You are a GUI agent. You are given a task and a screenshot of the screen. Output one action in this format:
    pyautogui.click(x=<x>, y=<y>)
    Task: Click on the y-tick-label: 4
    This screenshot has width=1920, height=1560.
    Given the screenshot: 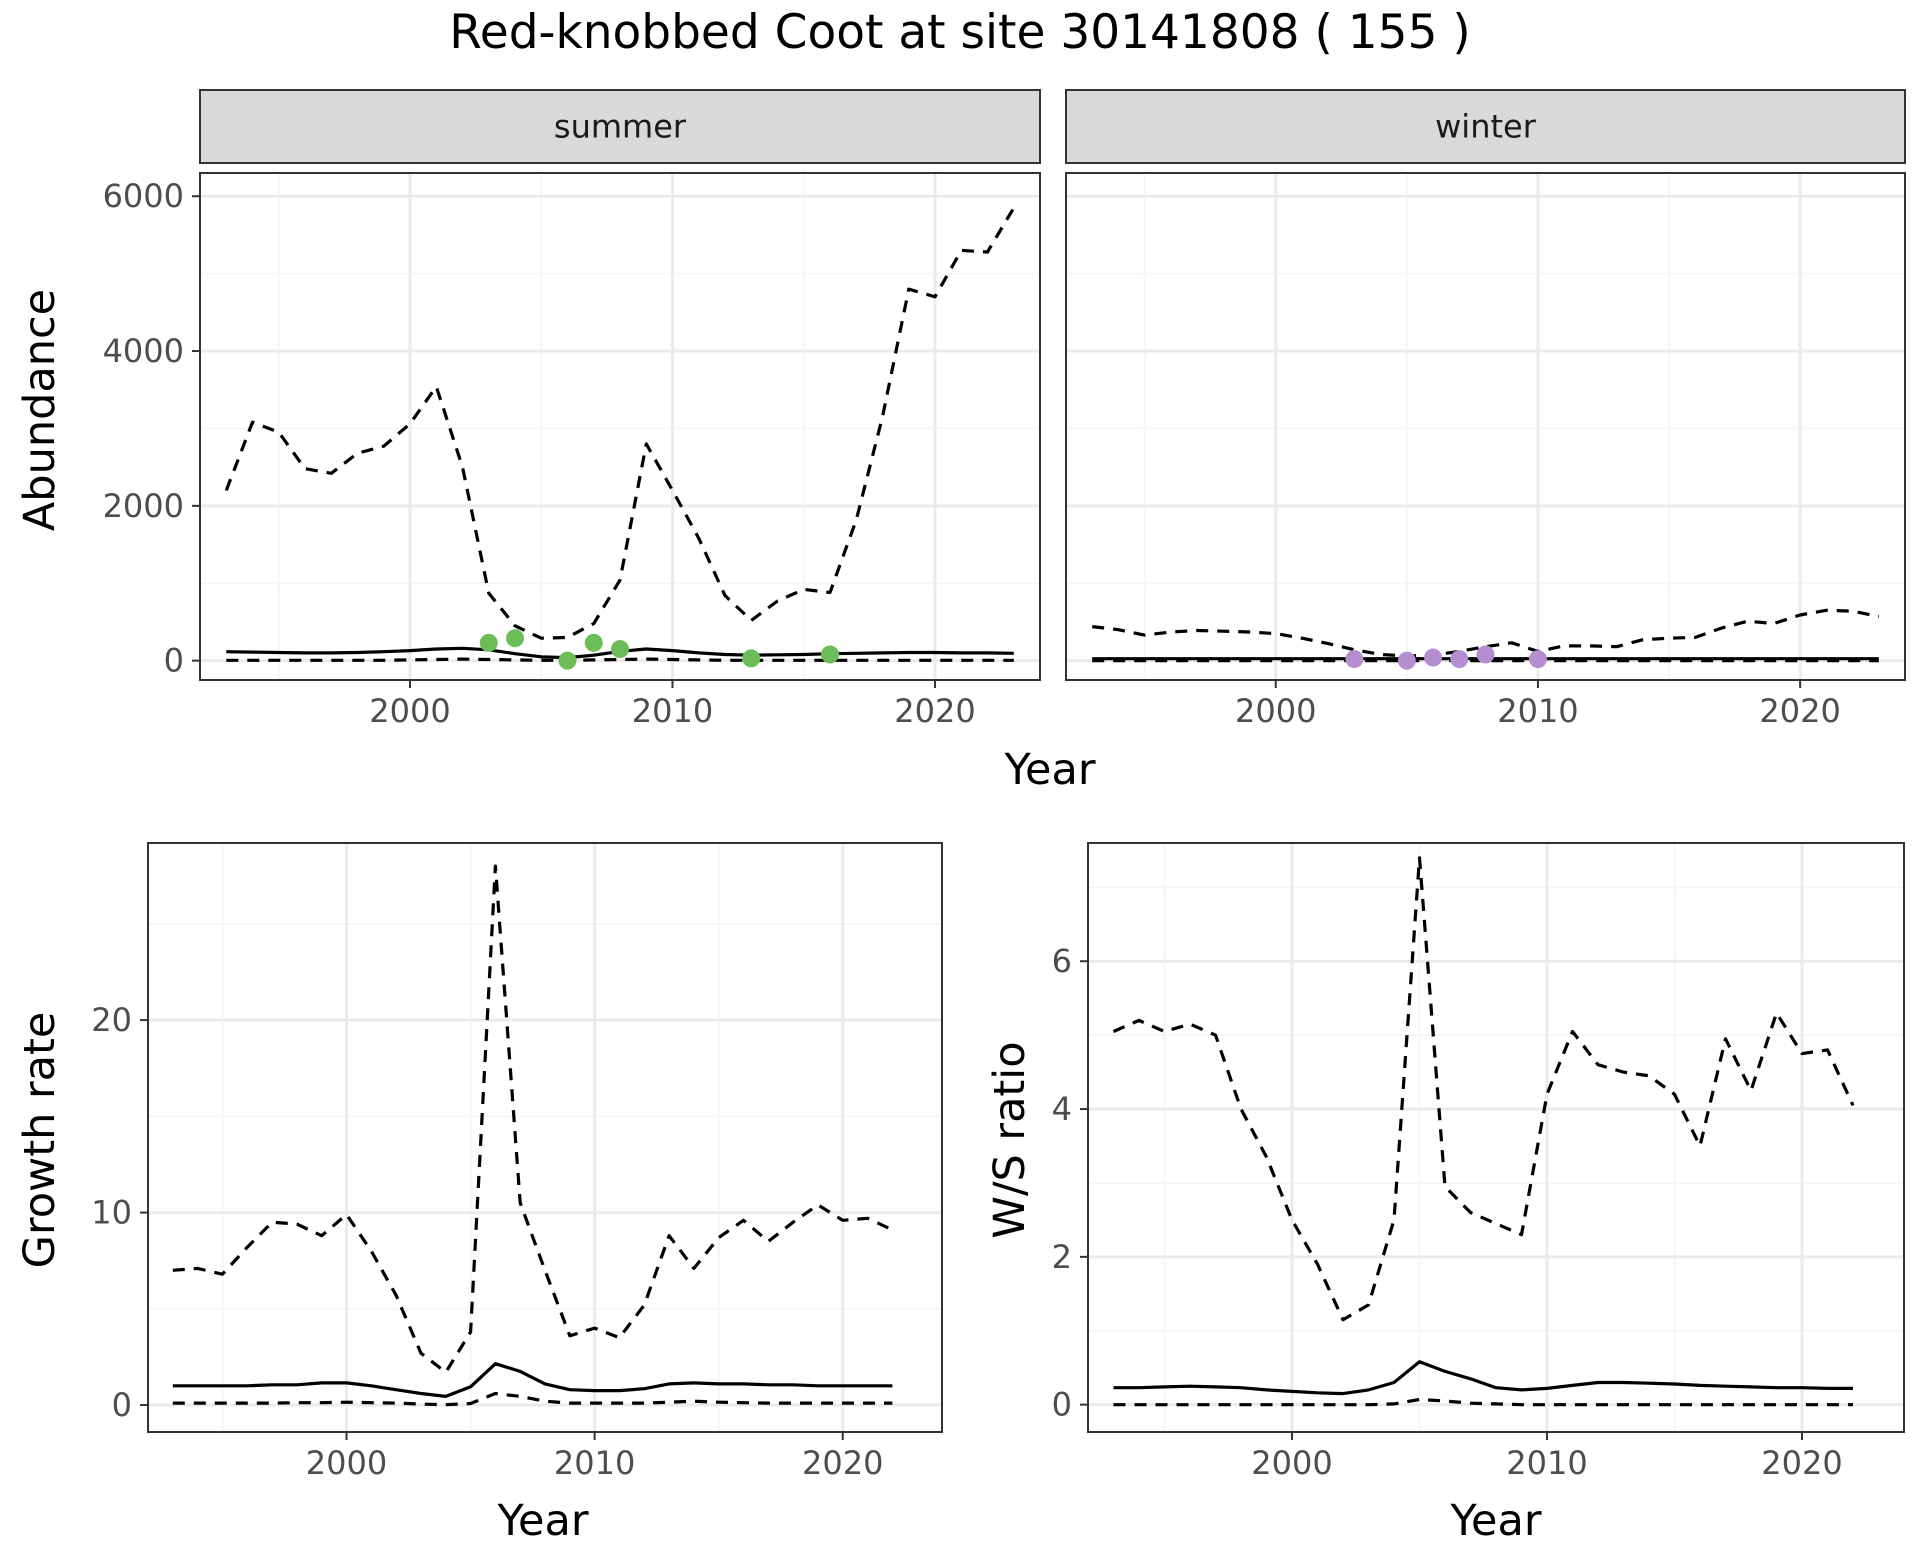 What is the action you would take?
    pyautogui.click(x=1062, y=1109)
    